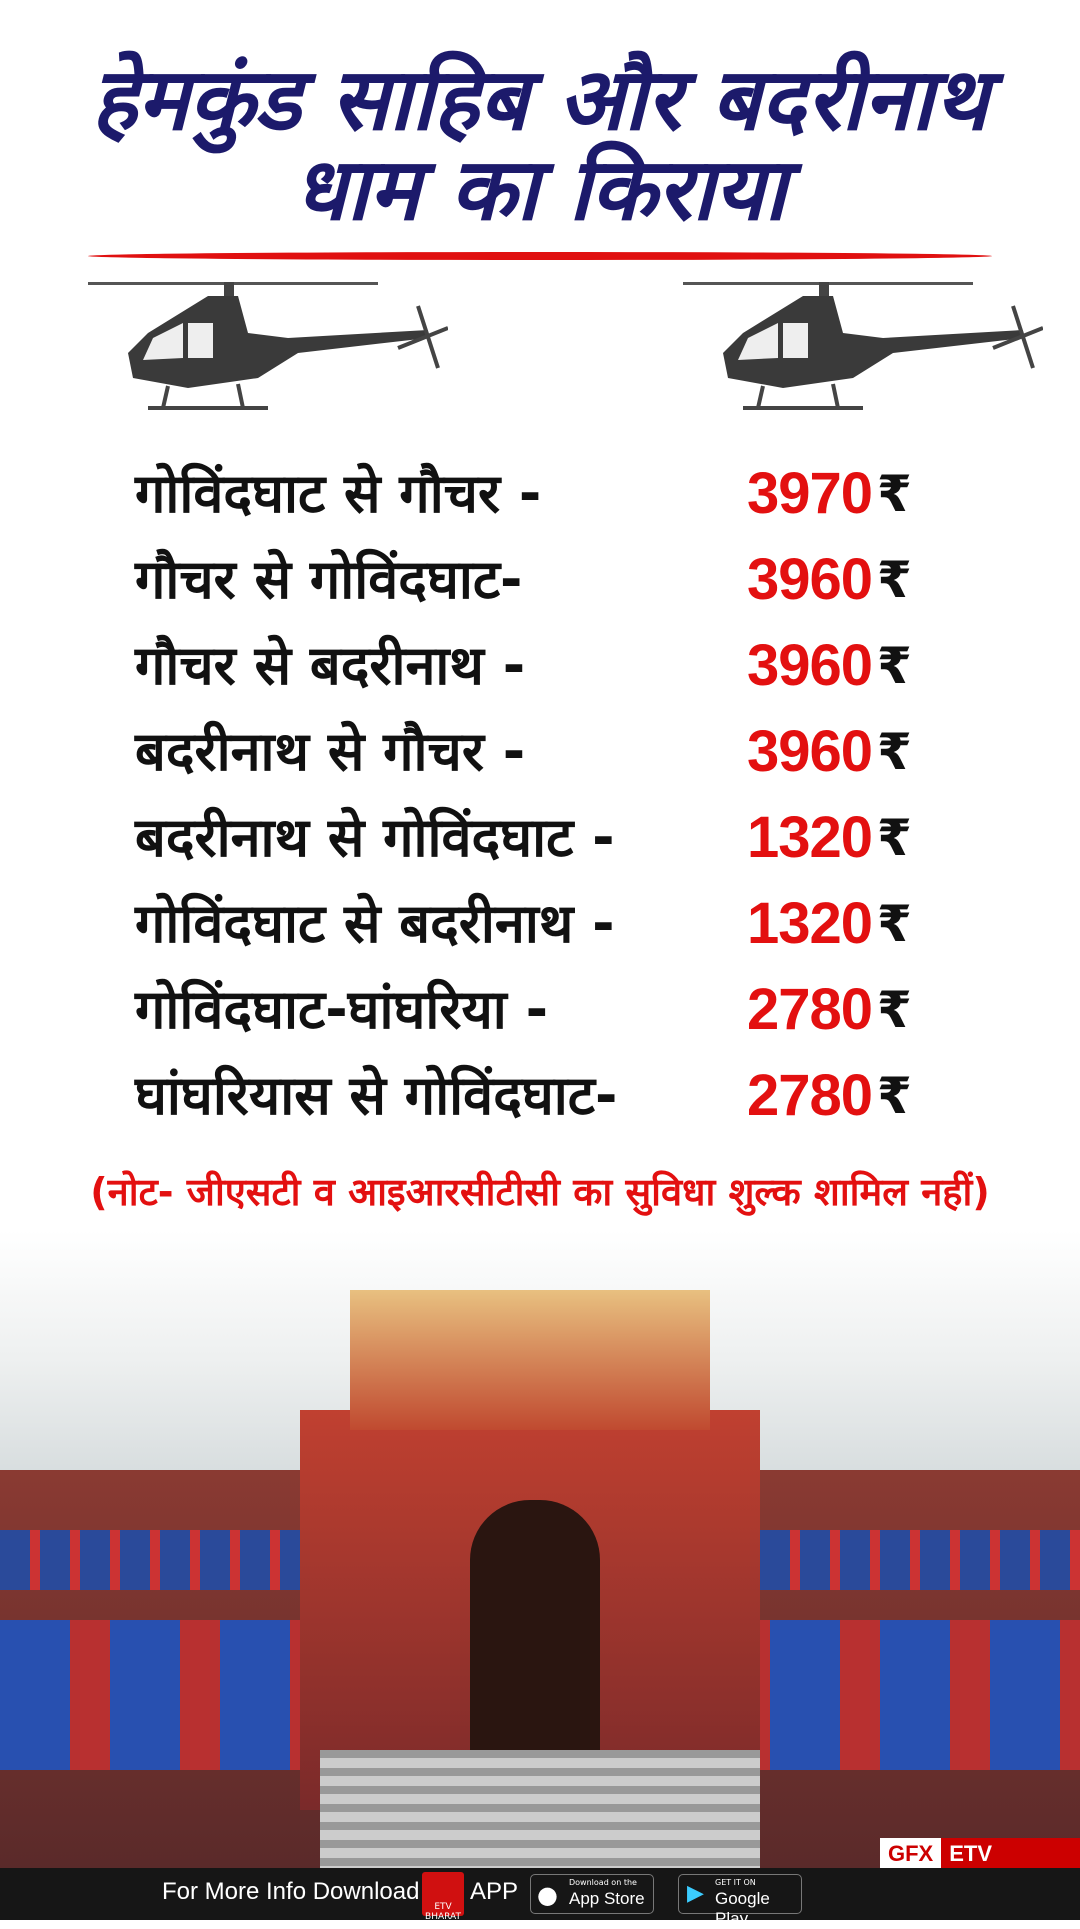 Image resolution: width=1080 pixels, height=1929 pixels. What do you see at coordinates (329, 579) in the screenshot?
I see `route-label: गौचर से गोविंदघाट-` at bounding box center [329, 579].